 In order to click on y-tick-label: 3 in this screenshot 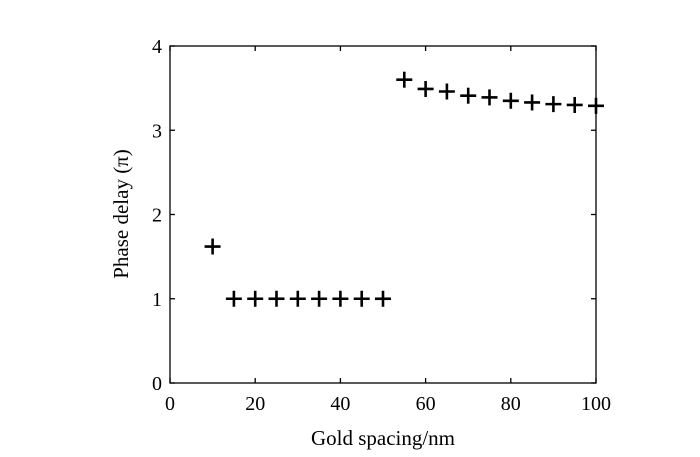, I will do `click(157, 131)`.